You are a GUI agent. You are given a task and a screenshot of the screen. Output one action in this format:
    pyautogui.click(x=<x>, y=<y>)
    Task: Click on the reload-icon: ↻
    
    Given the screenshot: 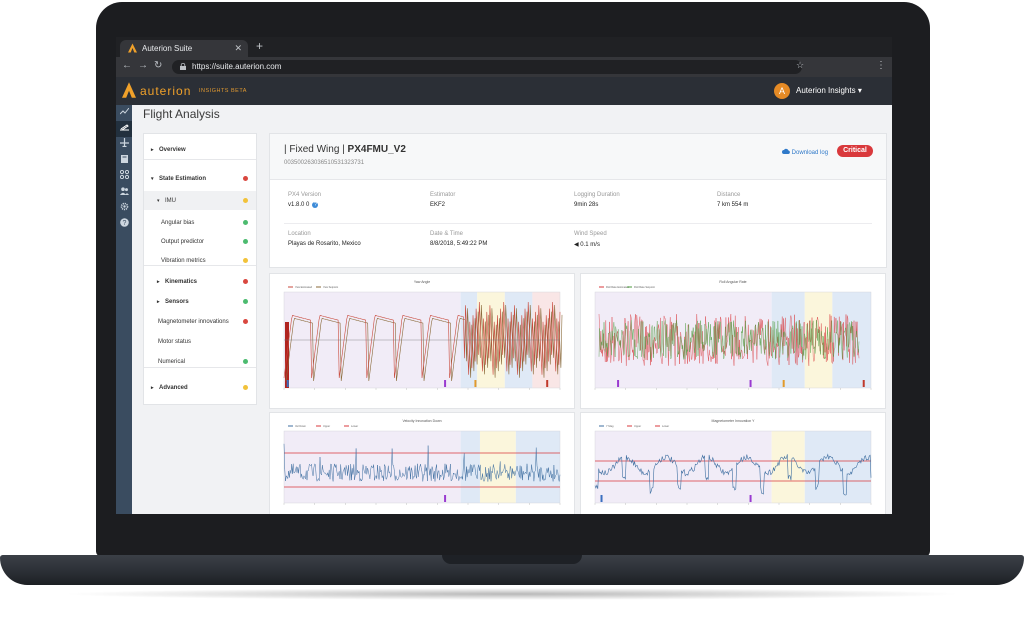 What is the action you would take?
    pyautogui.click(x=158, y=65)
    